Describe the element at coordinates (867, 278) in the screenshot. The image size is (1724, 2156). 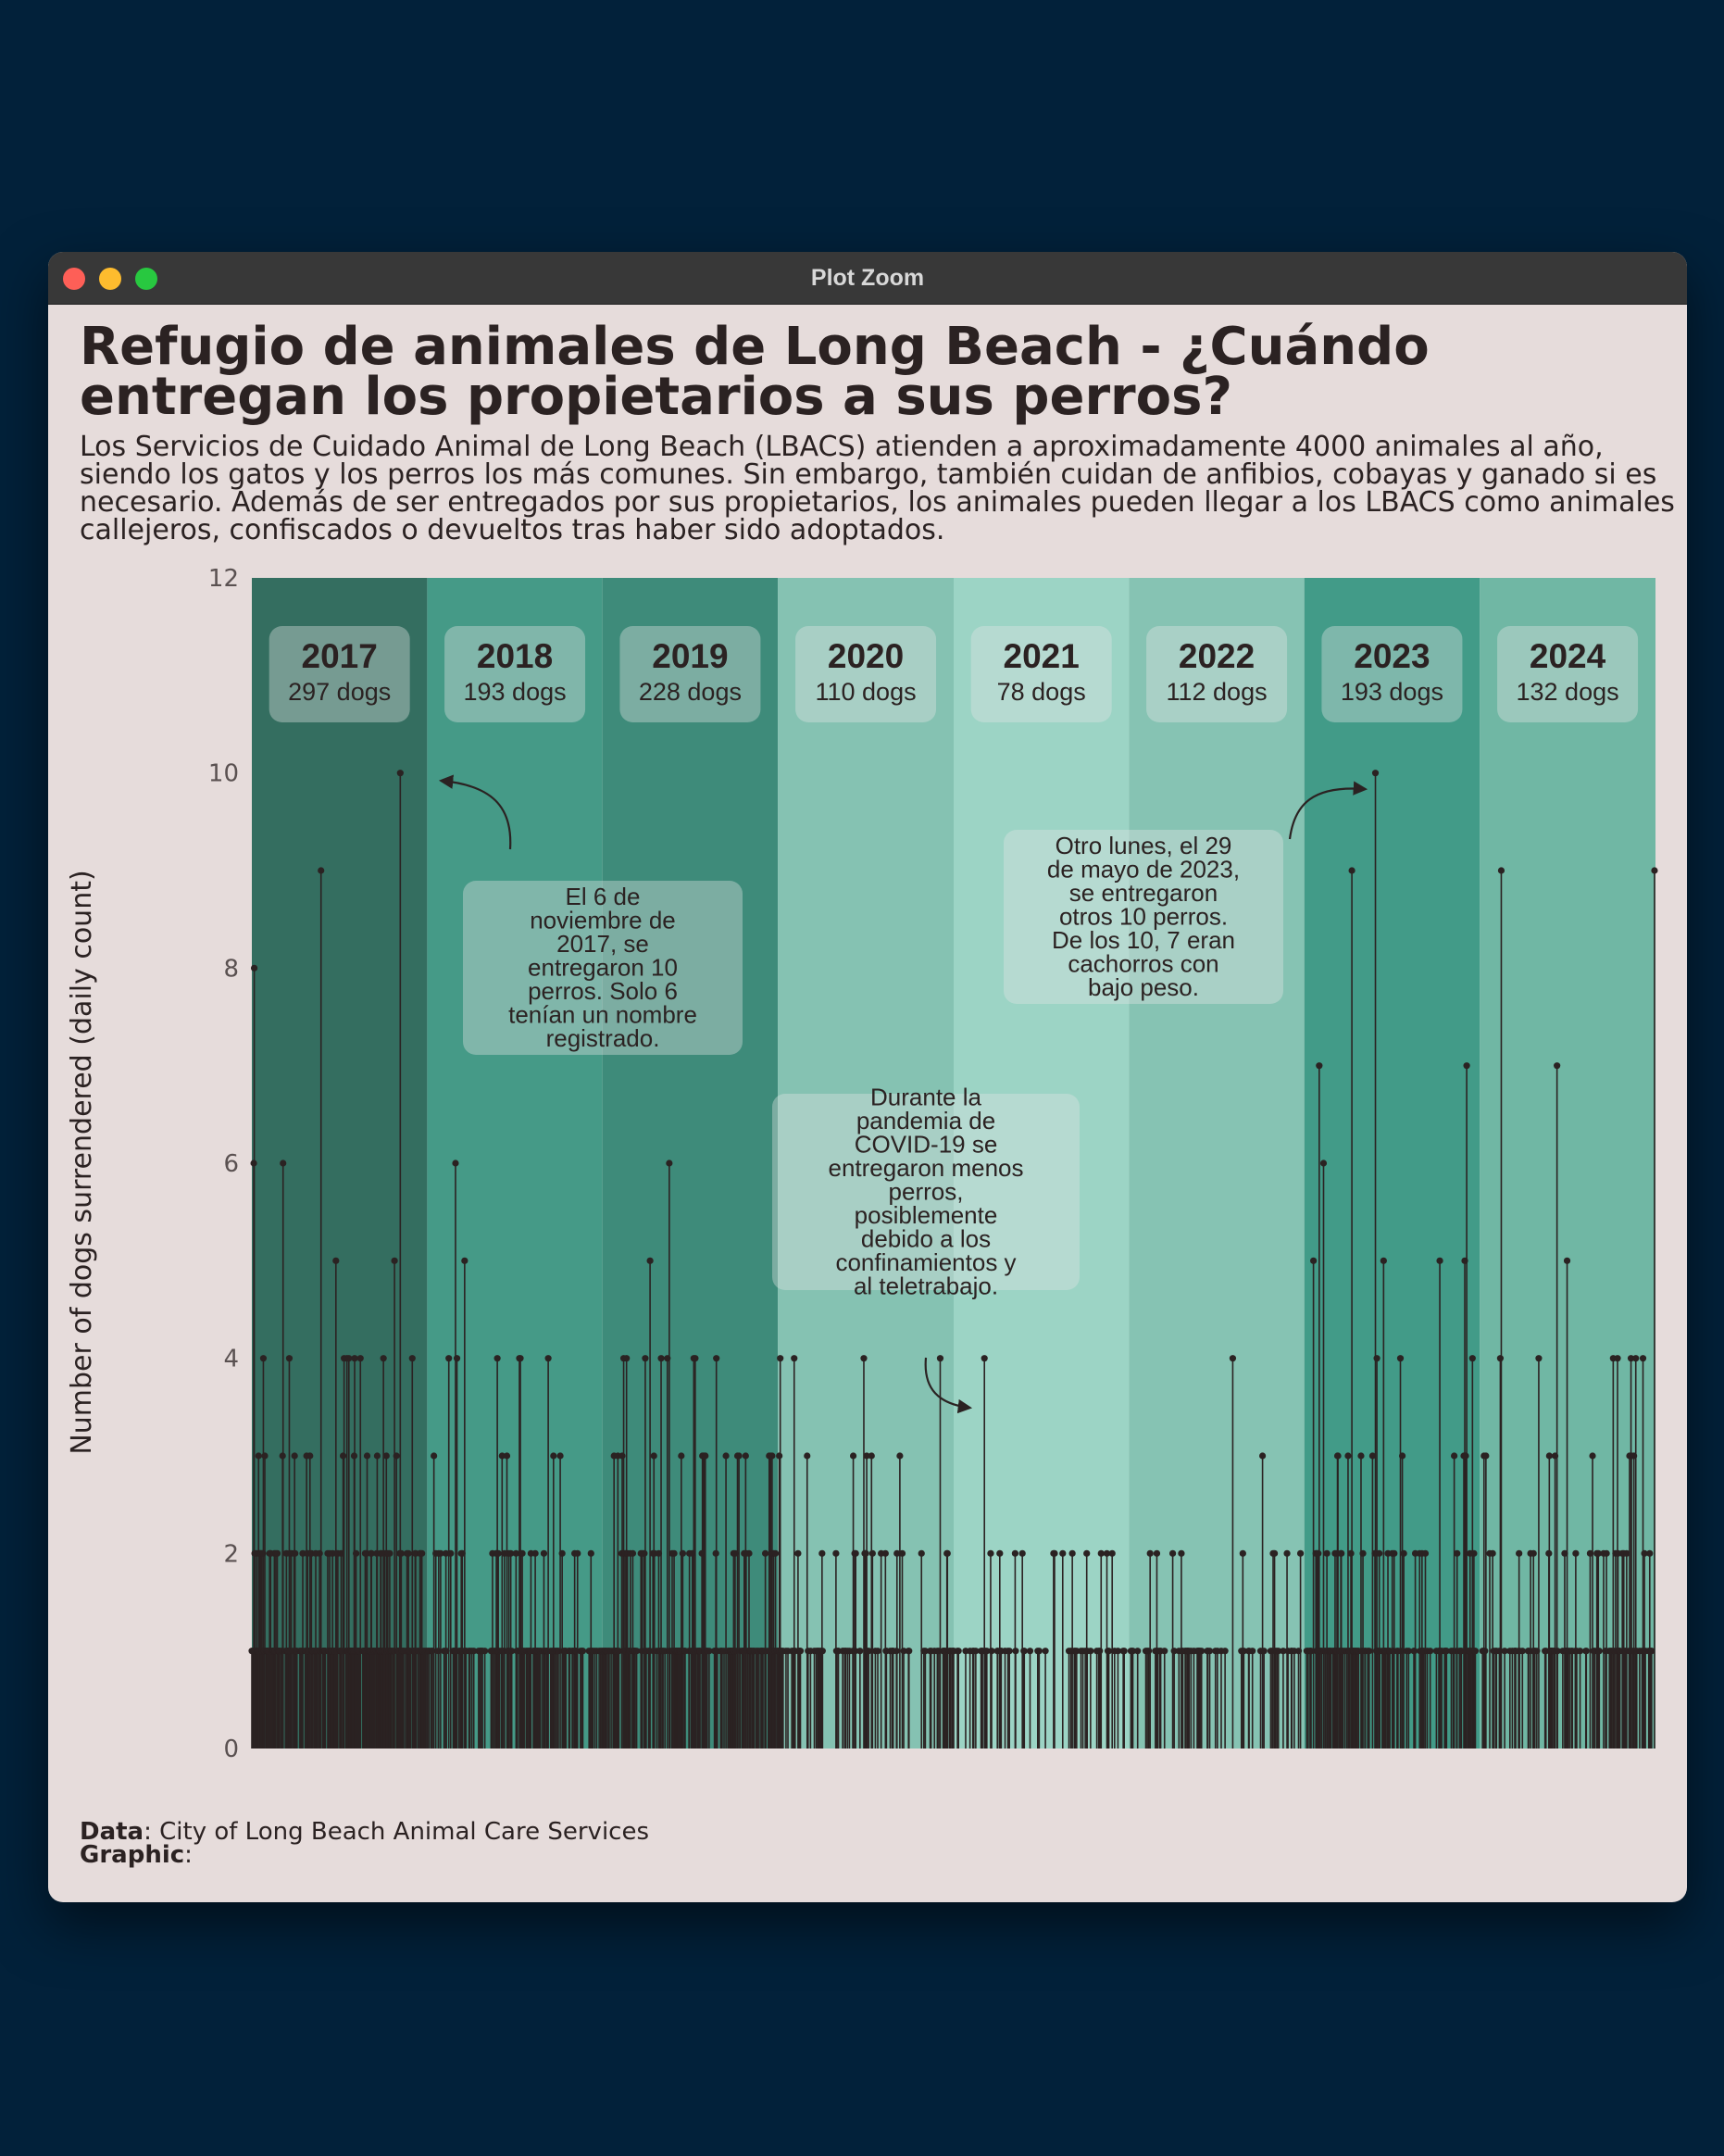
I see `window-titlebar: Plot Zoom` at that location.